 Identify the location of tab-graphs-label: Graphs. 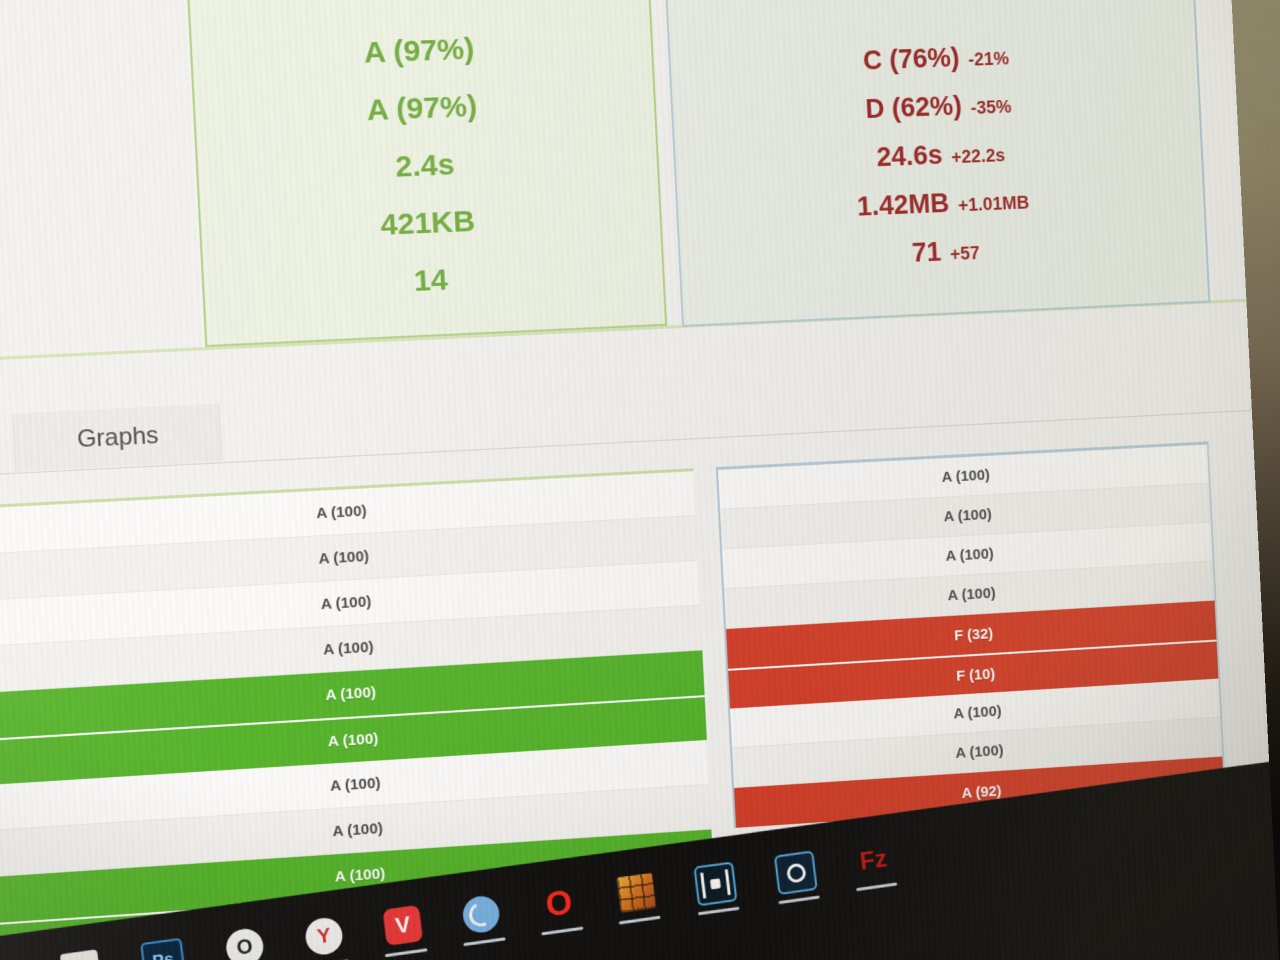
(118, 437).